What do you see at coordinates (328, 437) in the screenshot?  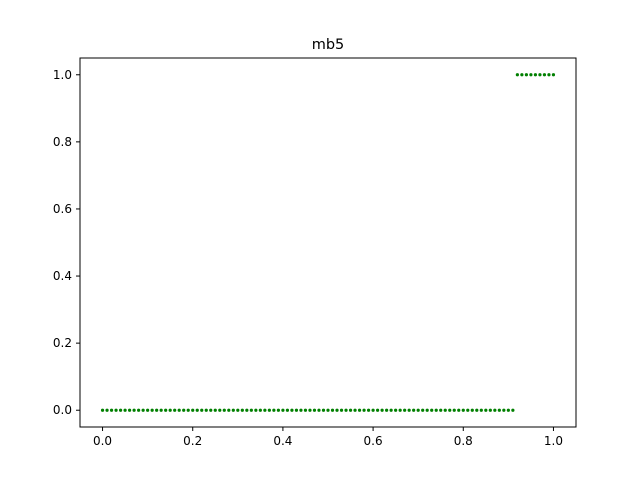 I see `x-axis: 0.0 0.2 0.4 0.6 0.8 1.0` at bounding box center [328, 437].